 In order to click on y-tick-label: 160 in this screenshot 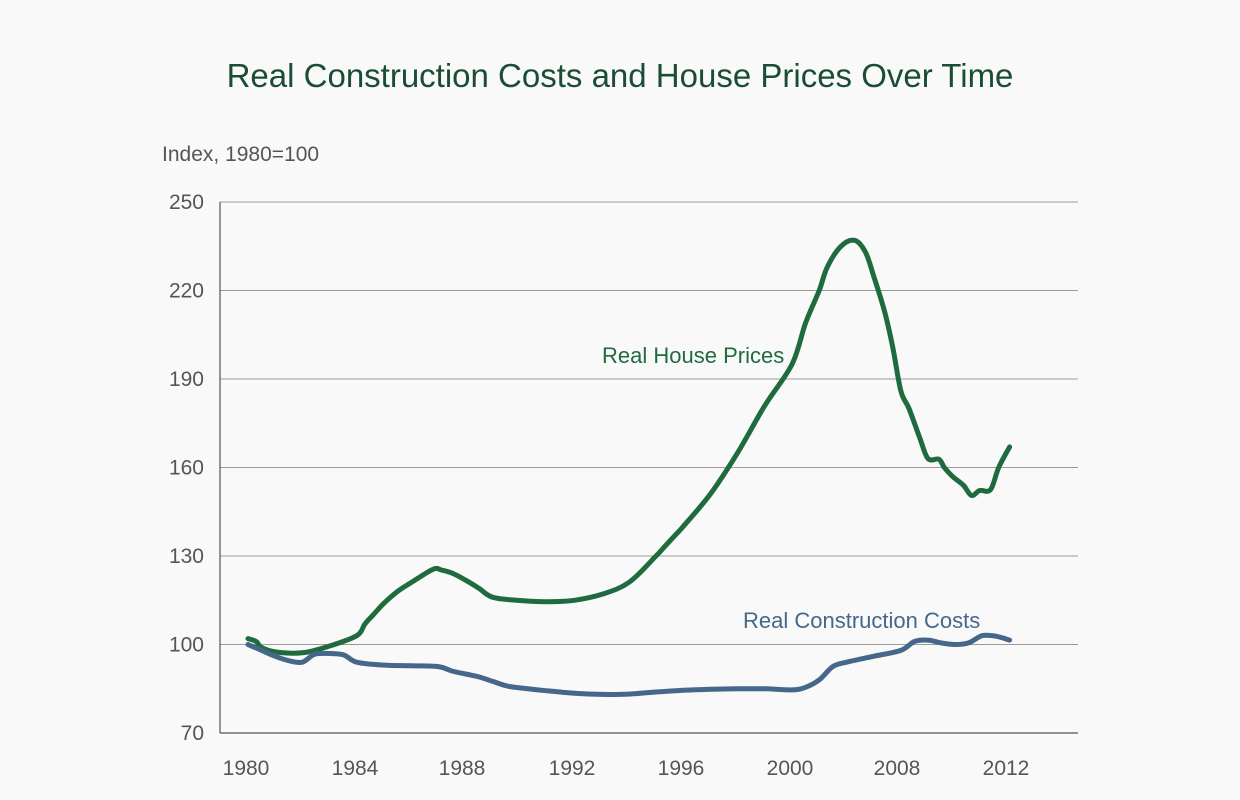, I will do `click(186, 468)`.